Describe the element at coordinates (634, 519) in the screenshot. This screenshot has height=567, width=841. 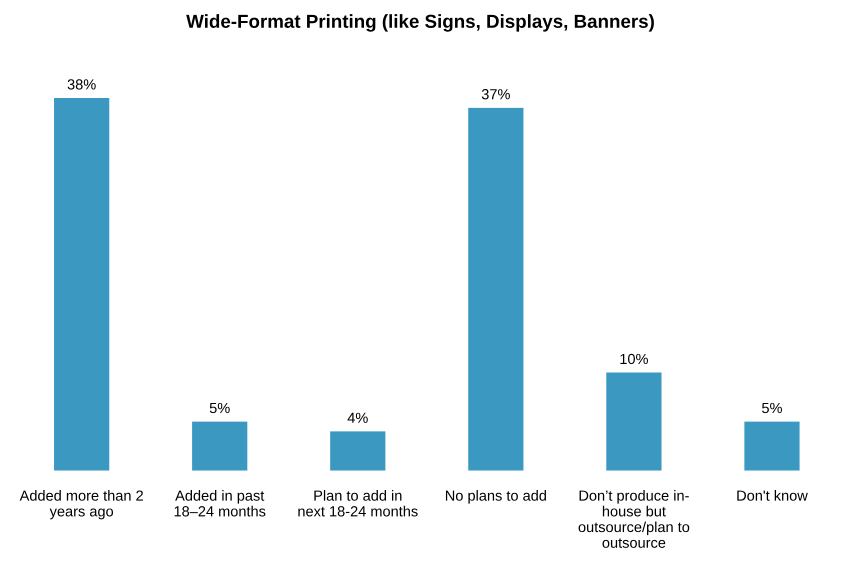
I see `x-tick-label: Don’t produce in-house but outsource/plan to outsource` at that location.